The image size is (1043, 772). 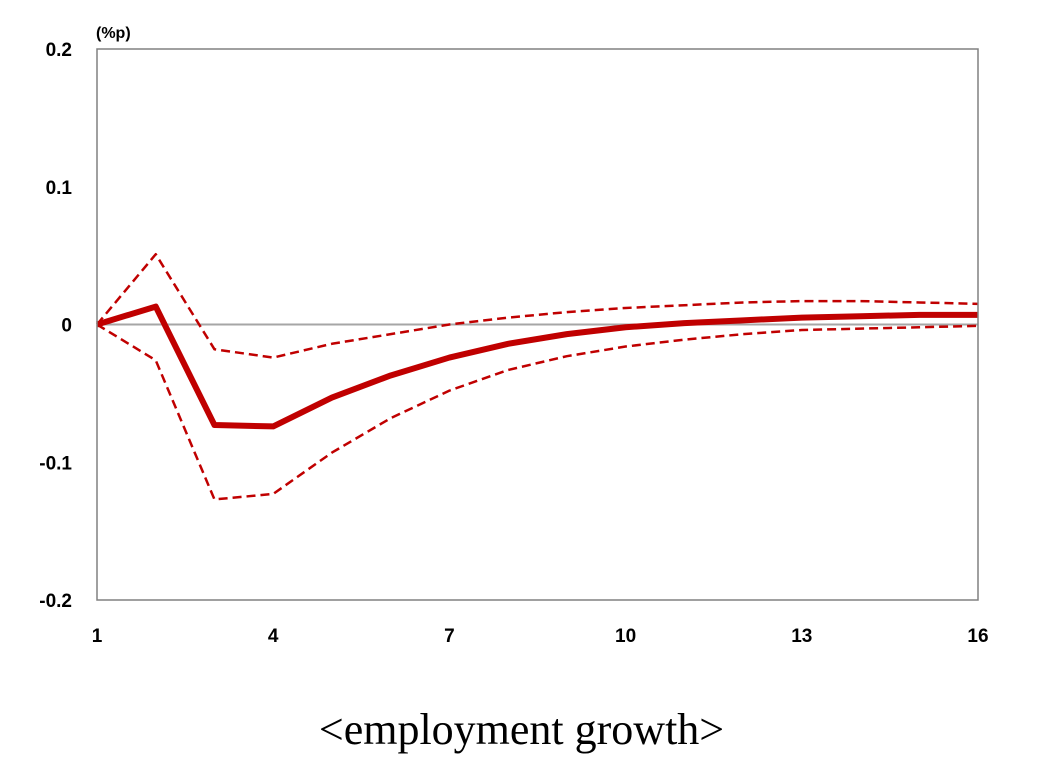 What do you see at coordinates (537, 305) in the screenshot?
I see `series-line-upper-band` at bounding box center [537, 305].